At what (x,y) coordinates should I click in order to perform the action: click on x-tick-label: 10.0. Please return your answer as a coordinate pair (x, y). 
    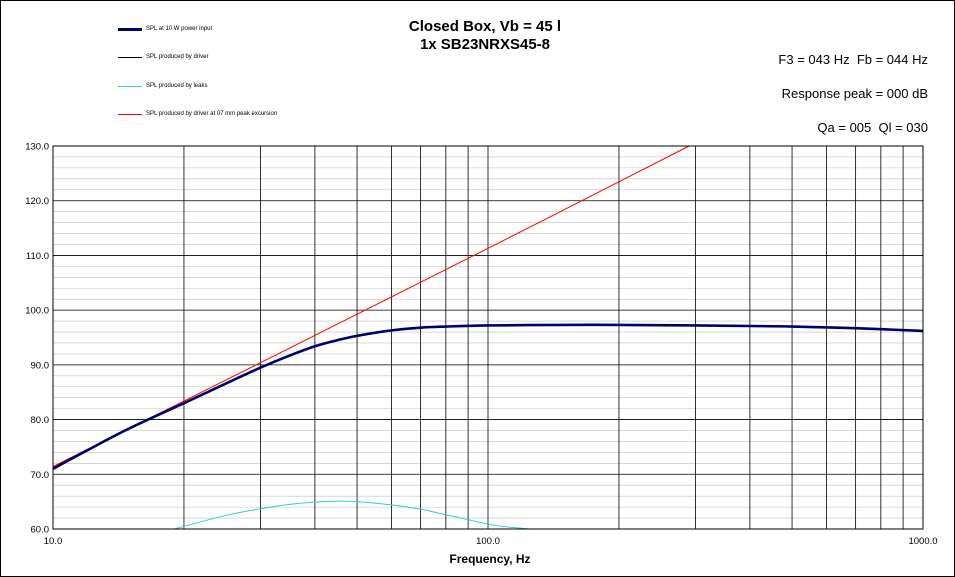
    Looking at the image, I should click on (53, 541).